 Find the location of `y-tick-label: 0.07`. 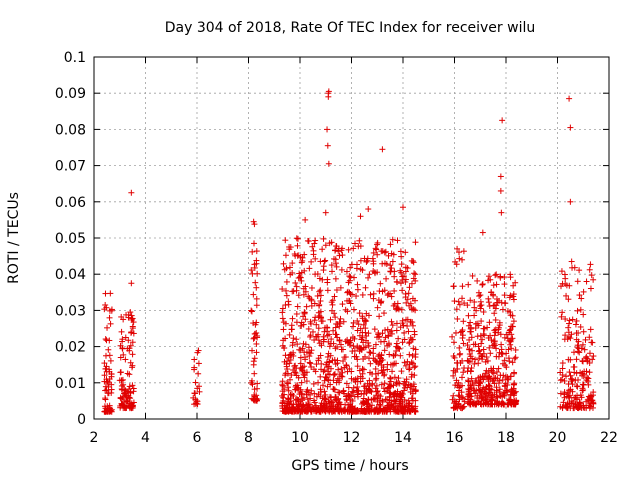

y-tick-label: 0.07 is located at coordinates (70, 167).